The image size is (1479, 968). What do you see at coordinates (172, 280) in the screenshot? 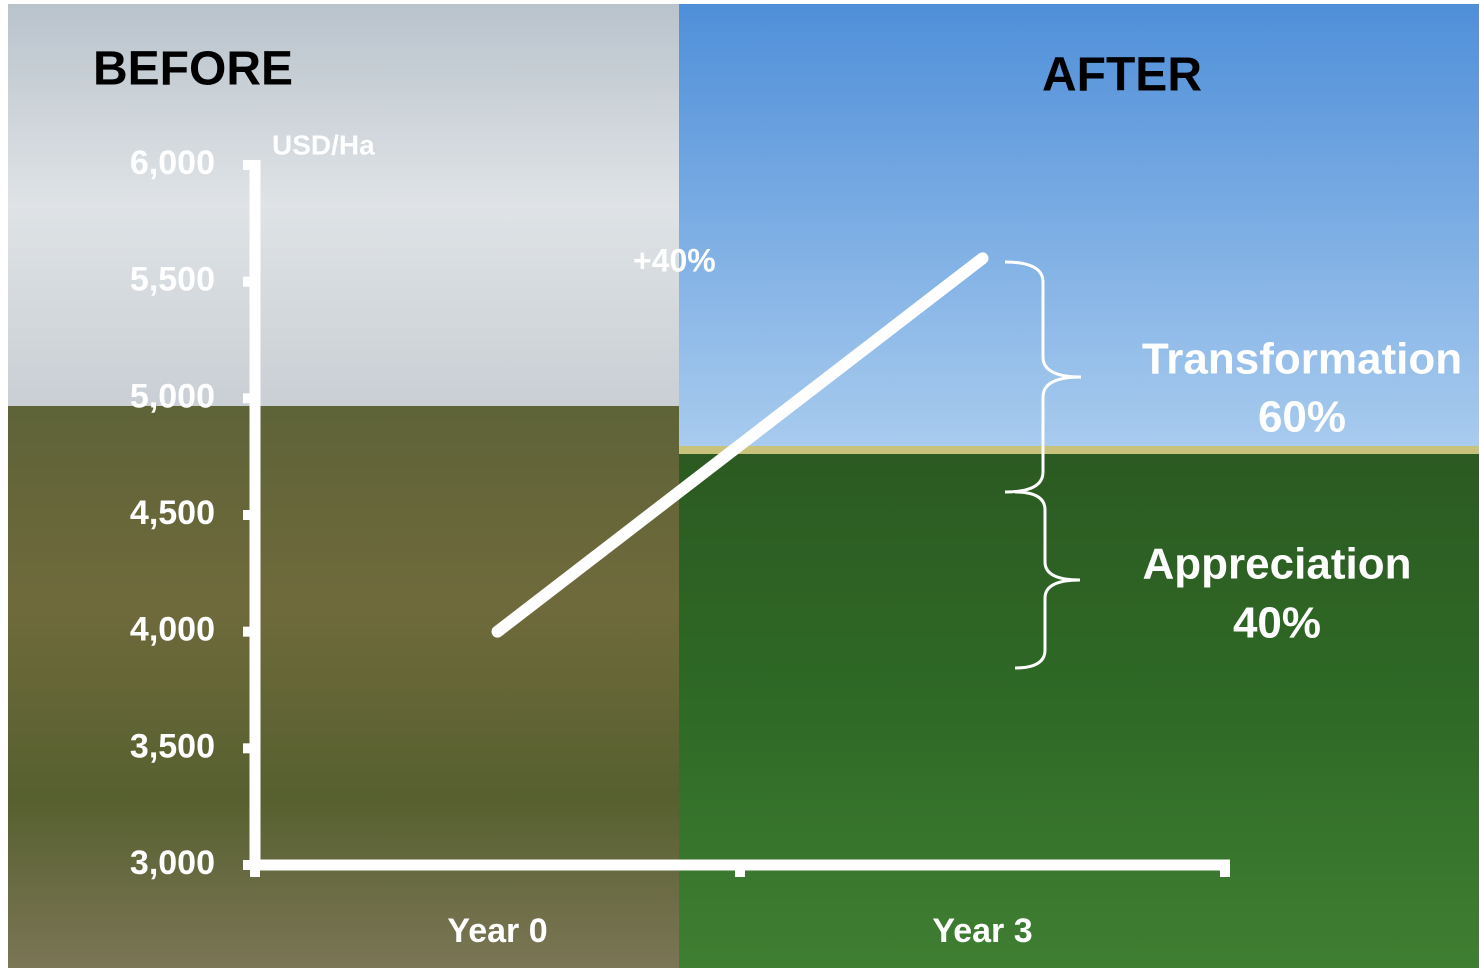
I see `y-tick-label: 5,500` at bounding box center [172, 280].